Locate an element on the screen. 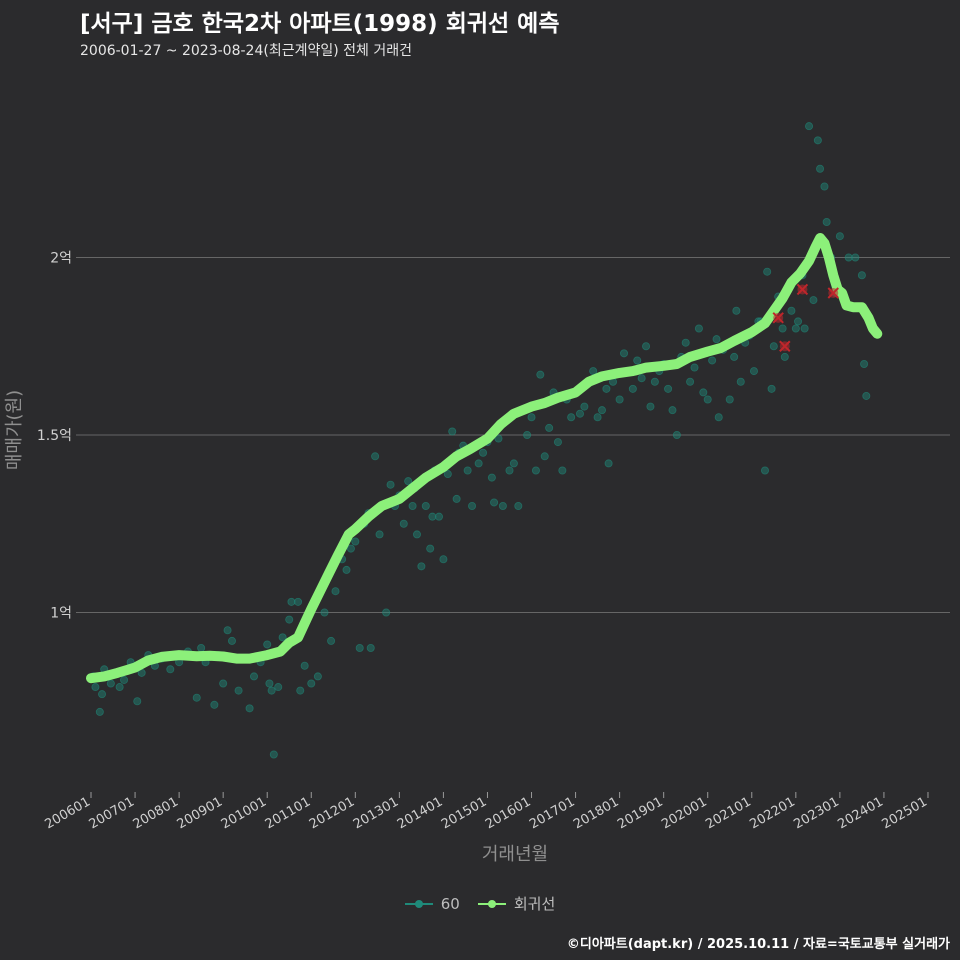 Image resolution: width=960 pixels, height=960 pixels. x-tick-label: 200601 is located at coordinates (68, 813).